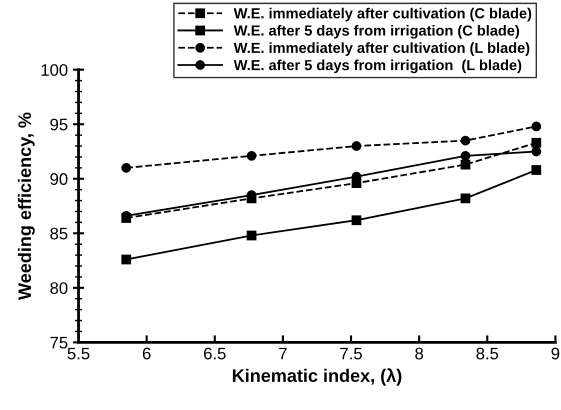  I want to click on x-tick-label: 8, so click(419, 354).